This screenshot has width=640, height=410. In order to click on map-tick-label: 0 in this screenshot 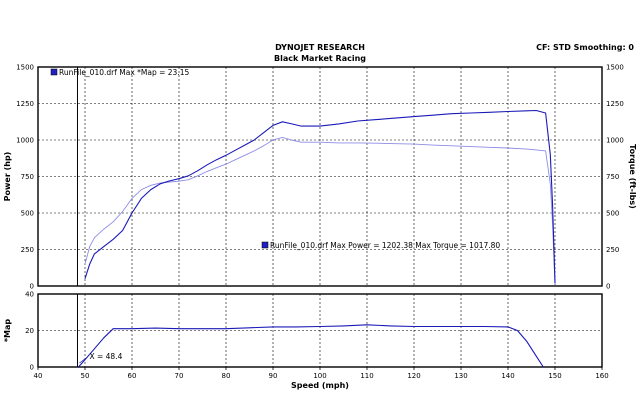, I will do `click(32, 368)`.